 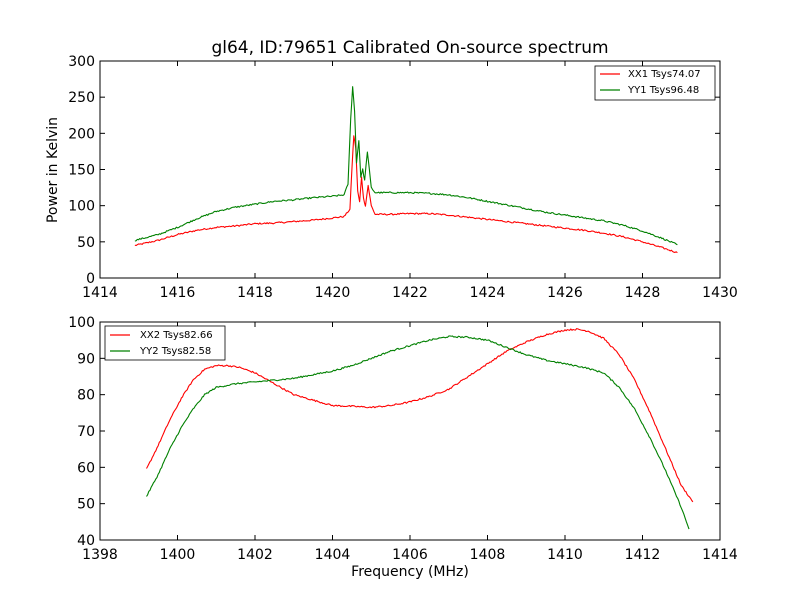 I want to click on y-tick-label: 300, so click(x=81, y=62).